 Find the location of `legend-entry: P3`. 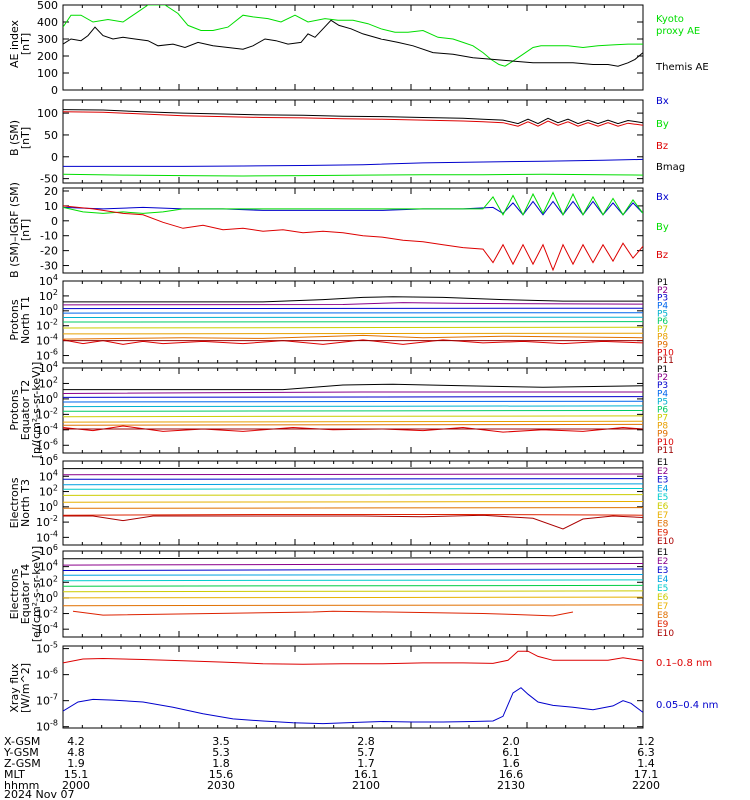

legend-entry: P3 is located at coordinates (662, 299).